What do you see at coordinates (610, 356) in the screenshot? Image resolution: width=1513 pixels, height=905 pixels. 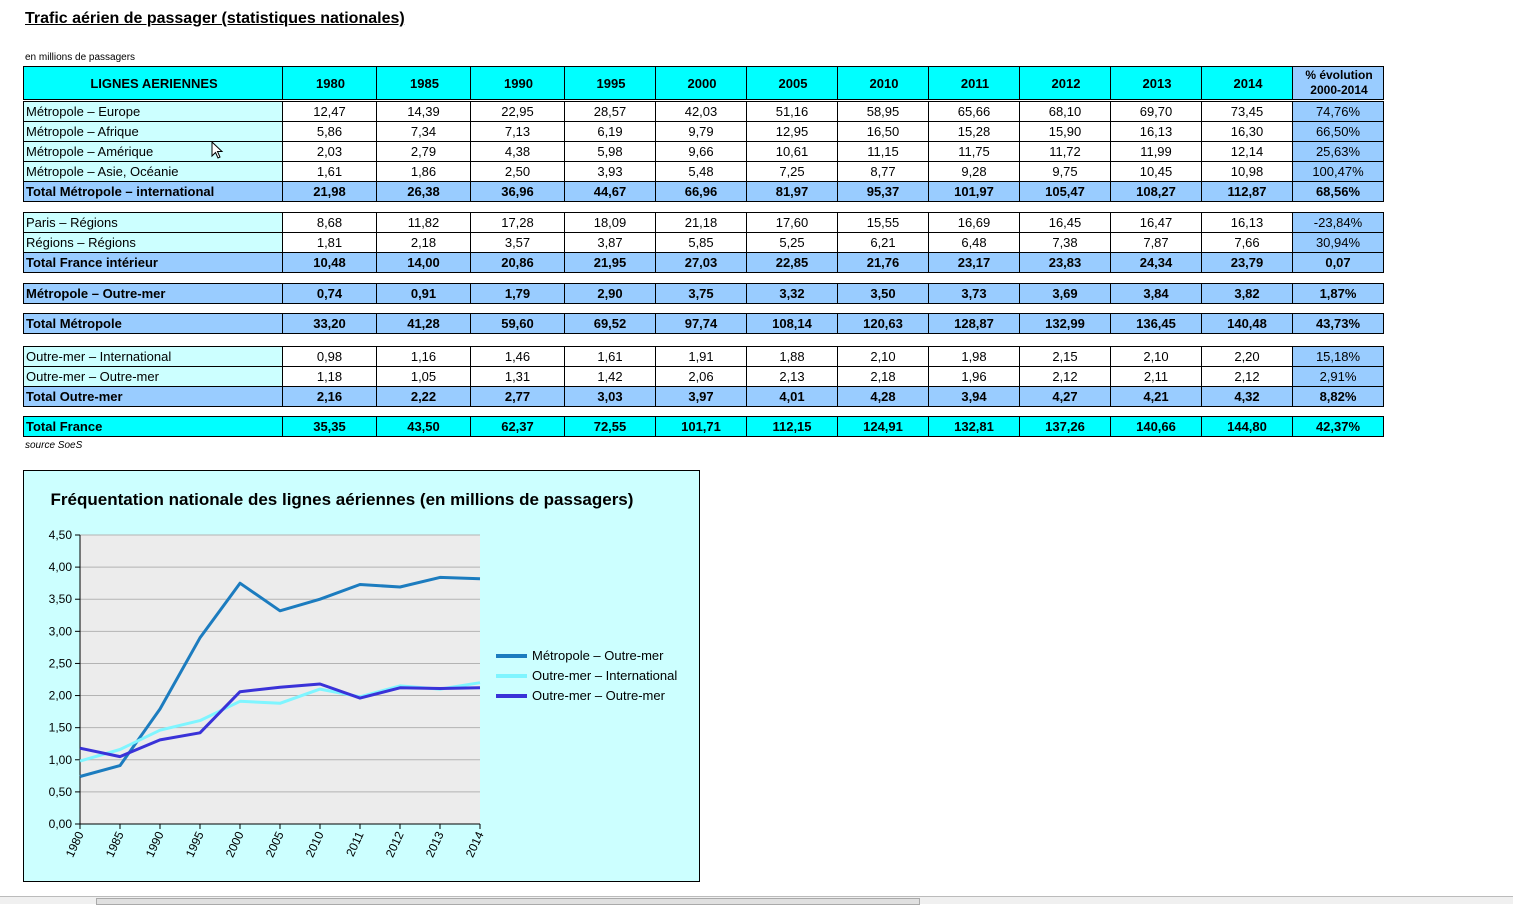 I see `value-cell: 1,61` at bounding box center [610, 356].